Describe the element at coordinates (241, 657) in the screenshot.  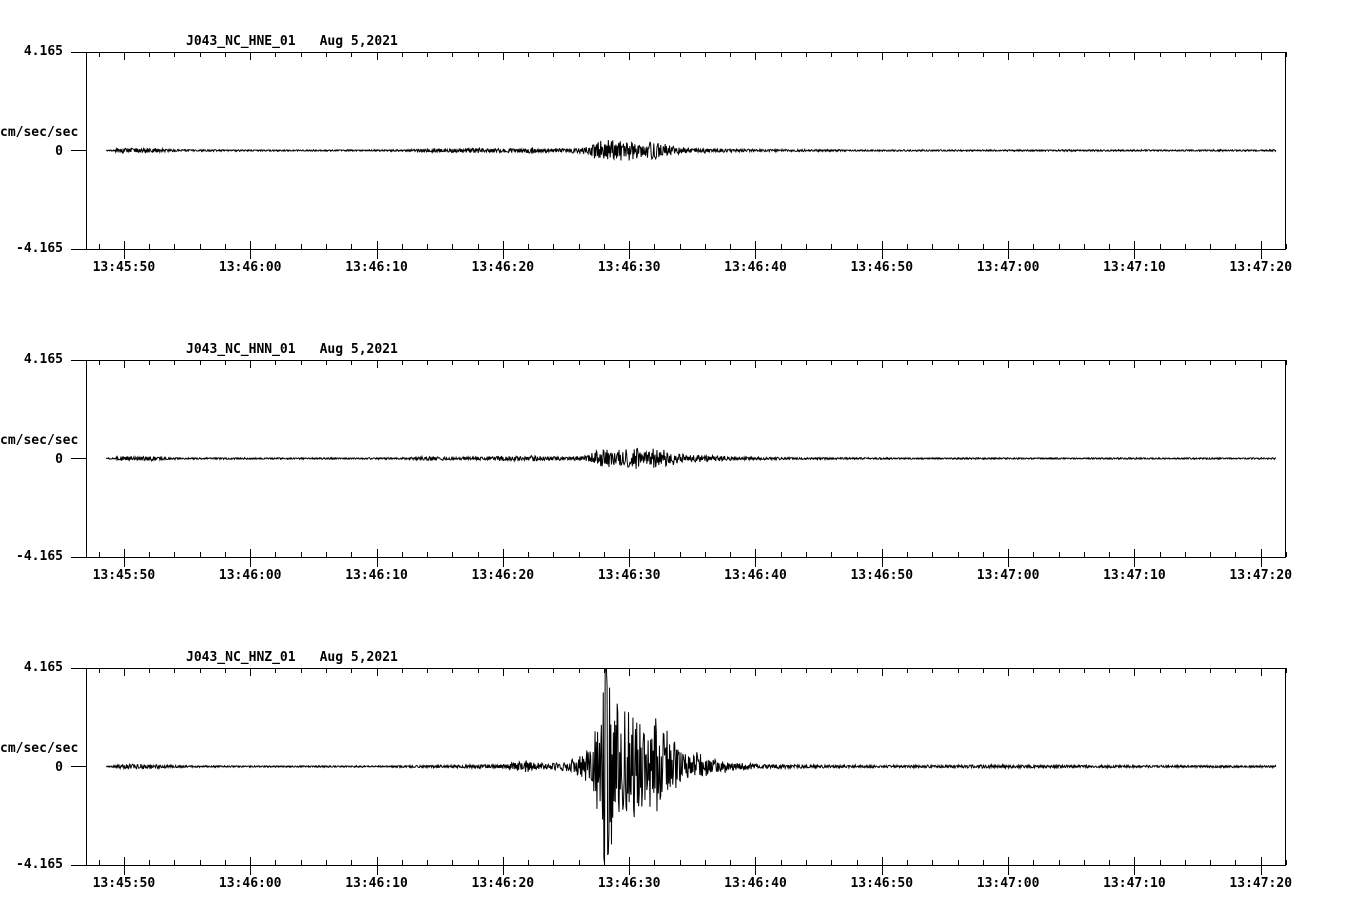
I see `station-channel-label: J043_NC_HNZ_01` at that location.